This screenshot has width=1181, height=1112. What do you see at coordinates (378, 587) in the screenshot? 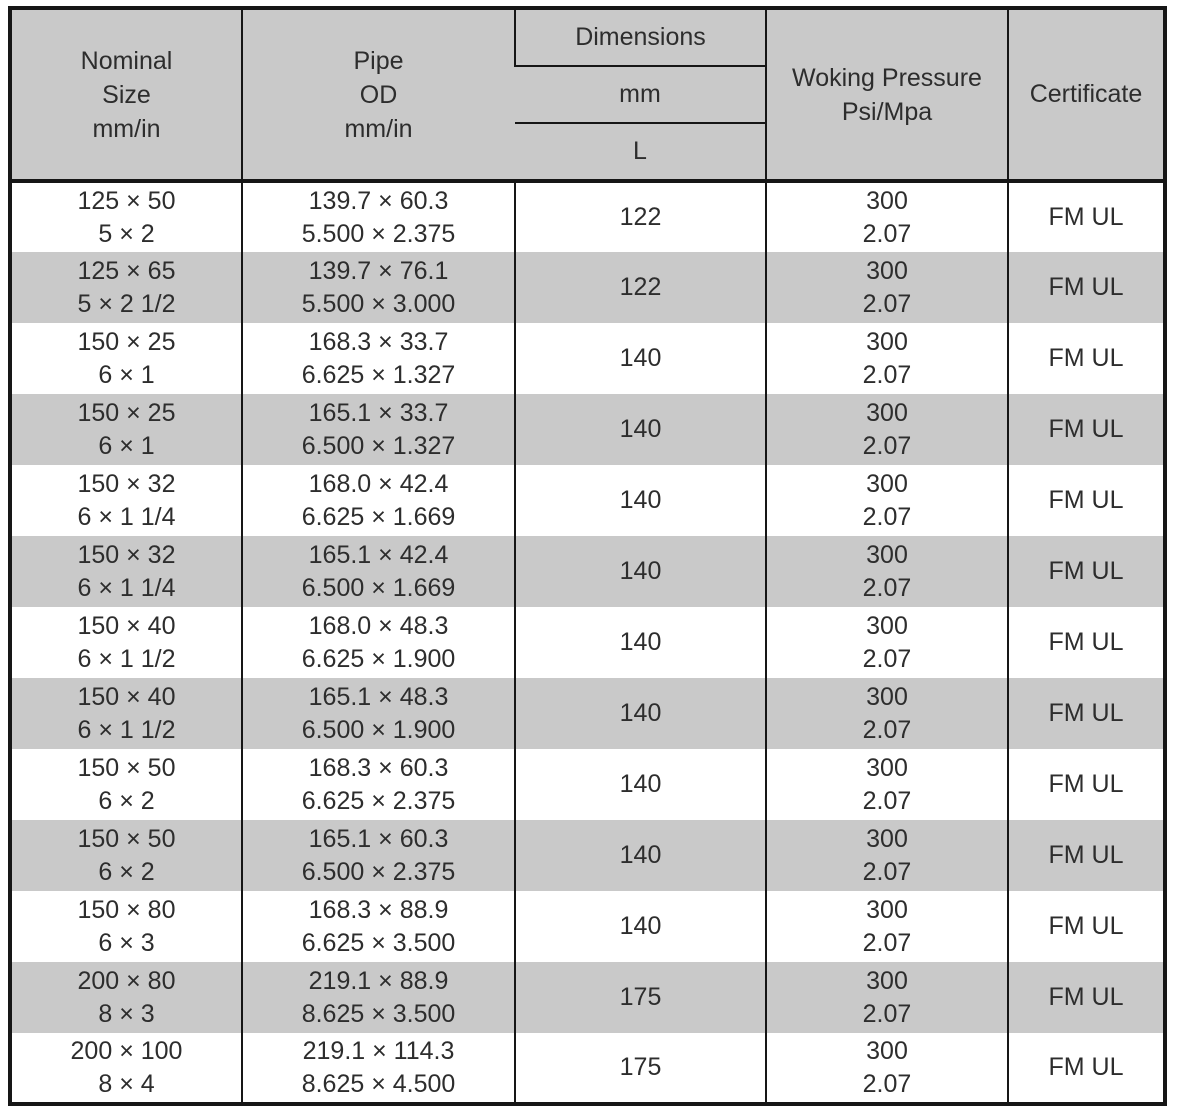
I see `pipe-od-in-value: 6.500 × 1.669` at bounding box center [378, 587].